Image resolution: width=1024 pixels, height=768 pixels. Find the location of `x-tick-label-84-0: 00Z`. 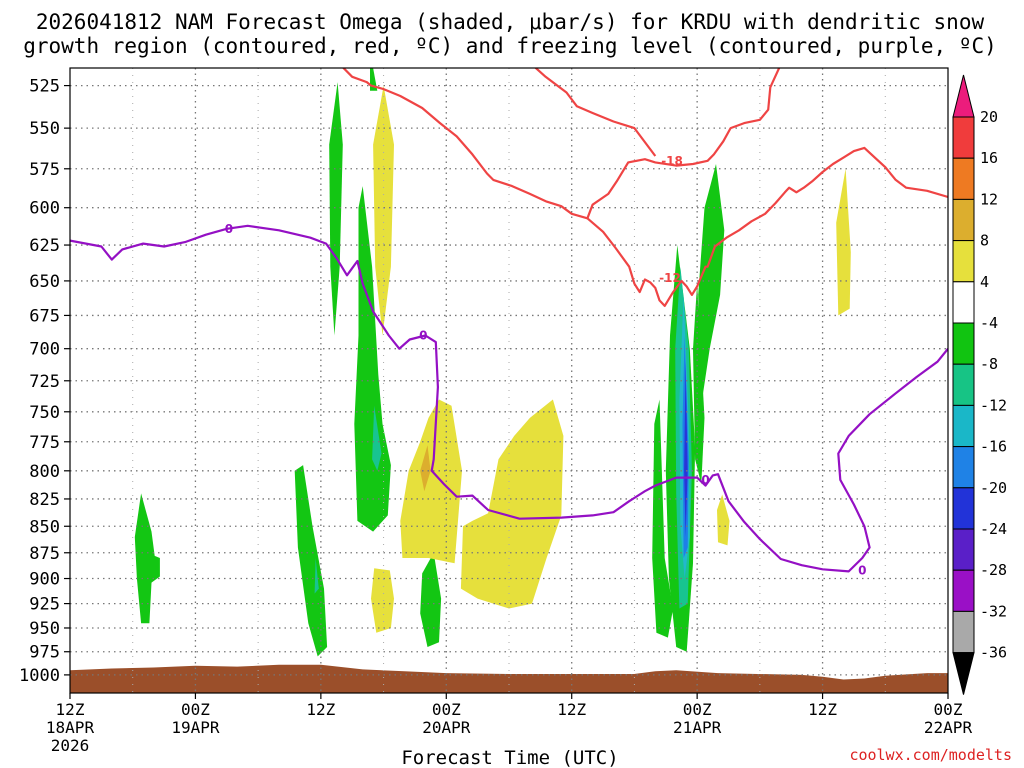

x-tick-label-84-0: 00Z is located at coordinates (948, 709).